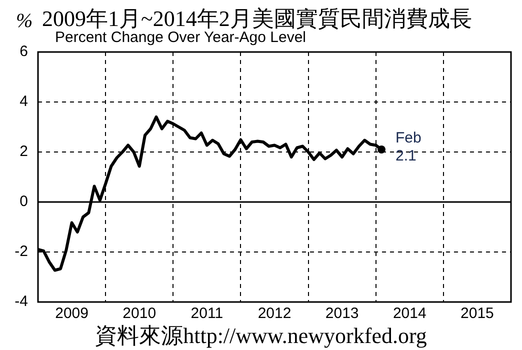 Image resolution: width=522 pixels, height=350 pixels. What do you see at coordinates (21, 301) in the screenshot?
I see `y-tick-label: -4` at bounding box center [21, 301].